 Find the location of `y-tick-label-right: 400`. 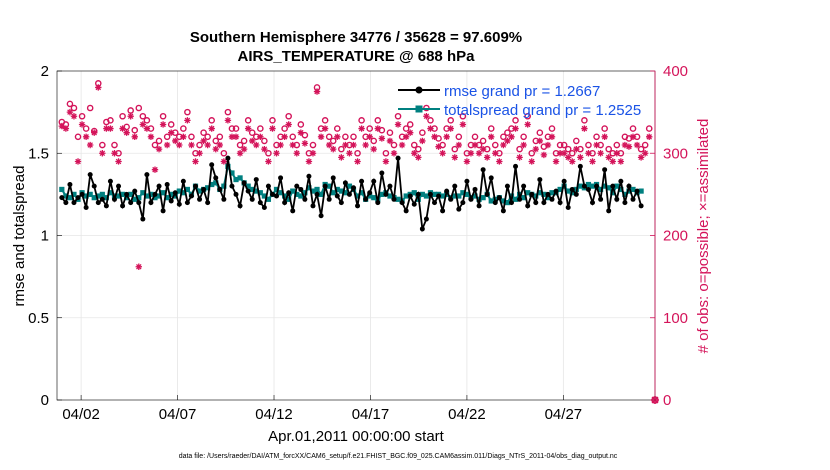

y-tick-label-right: 400 is located at coordinates (675, 71).